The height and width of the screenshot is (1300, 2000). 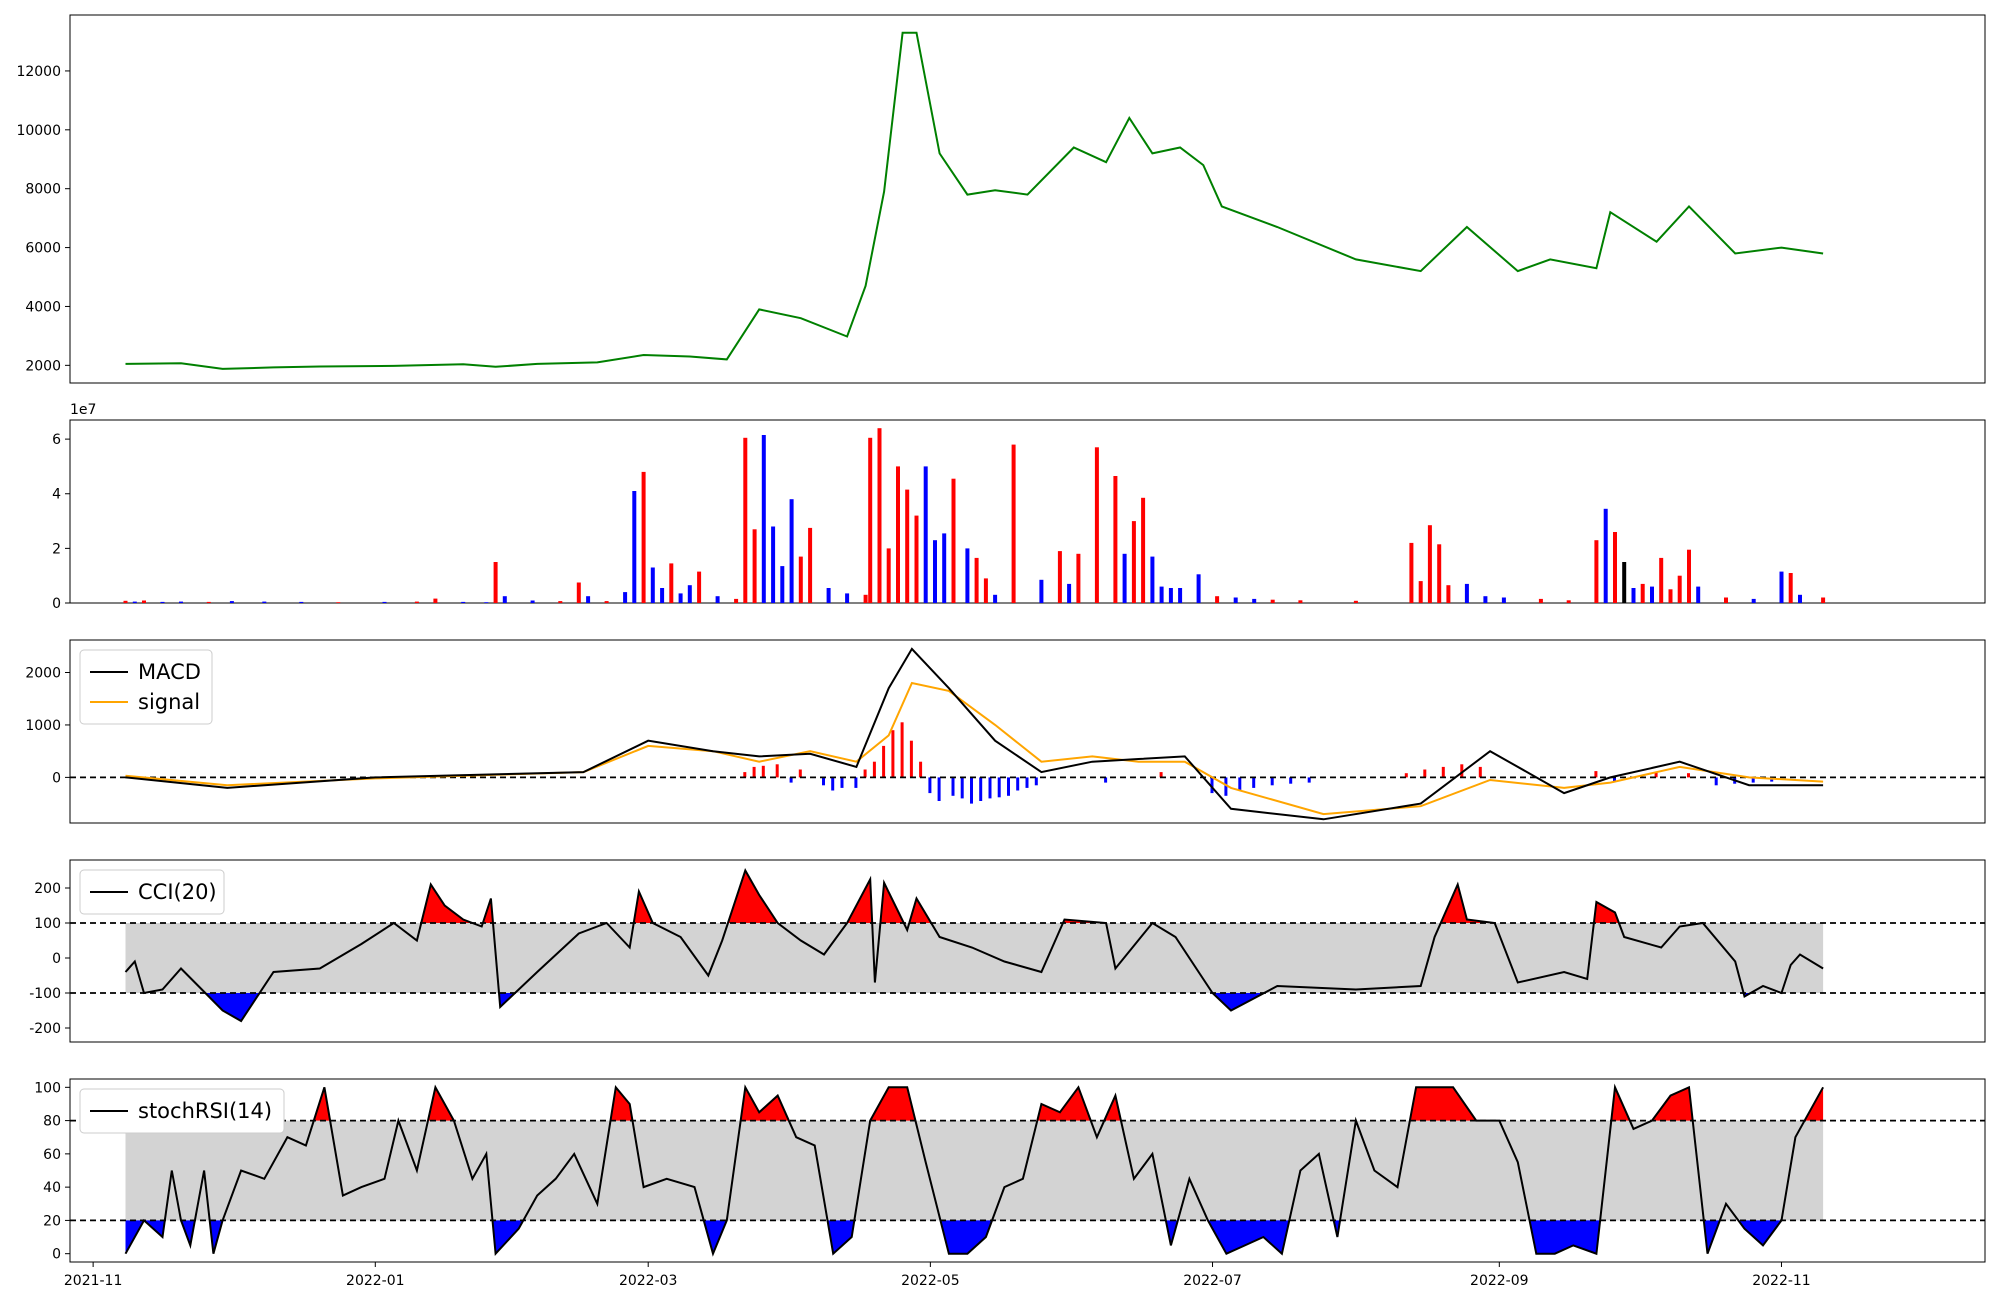 I want to click on stochrsi-legend-label: stochRSI(14), so click(x=205, y=1111).